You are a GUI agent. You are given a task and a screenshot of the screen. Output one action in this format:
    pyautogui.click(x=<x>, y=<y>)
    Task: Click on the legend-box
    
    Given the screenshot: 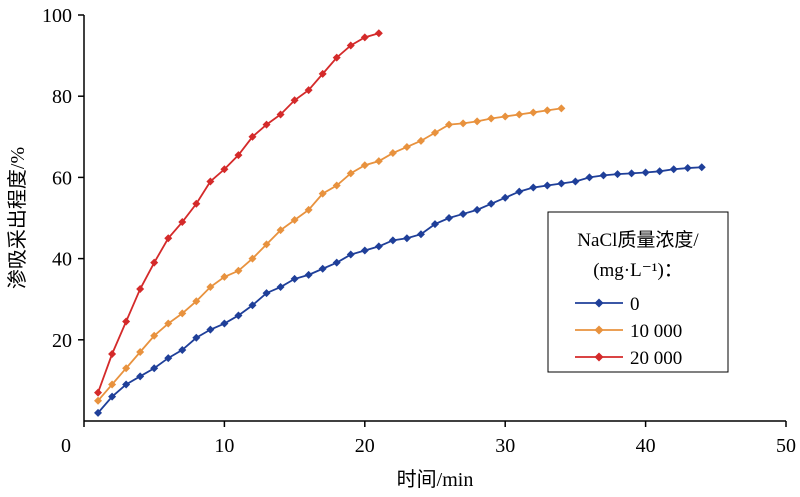 What is the action you would take?
    pyautogui.click(x=638, y=292)
    